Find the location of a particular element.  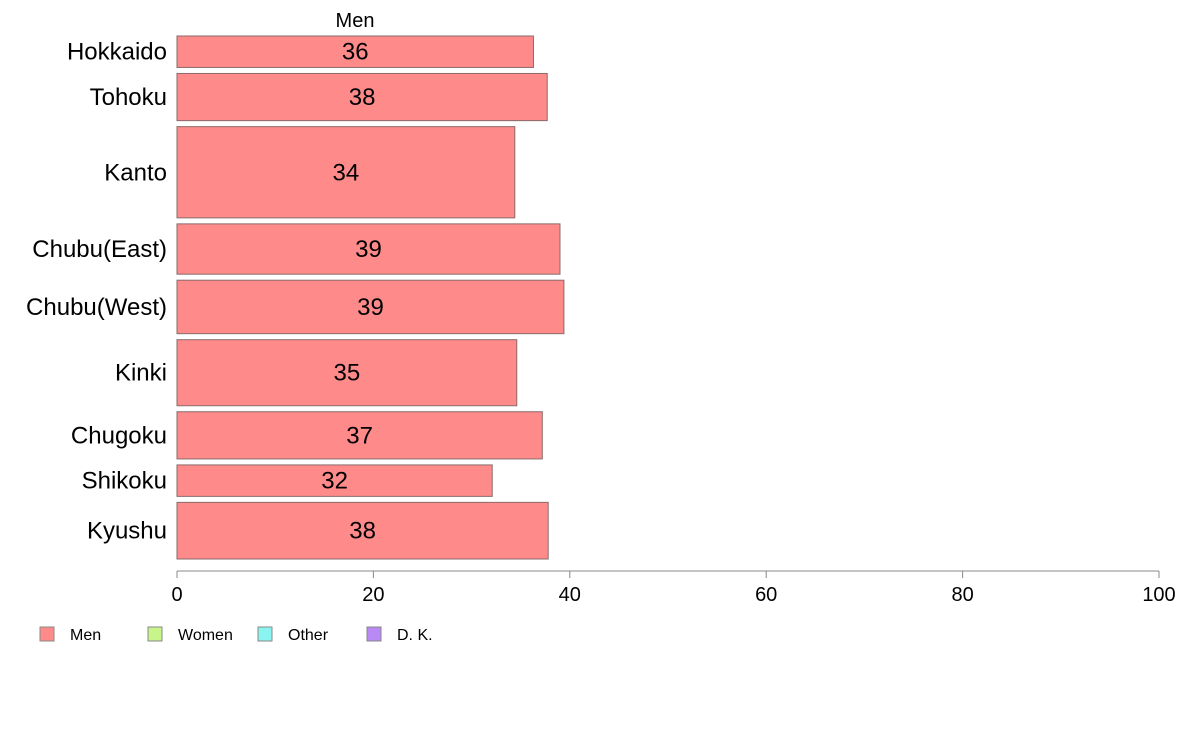

bar-value-label: 34 is located at coordinates (346, 172).